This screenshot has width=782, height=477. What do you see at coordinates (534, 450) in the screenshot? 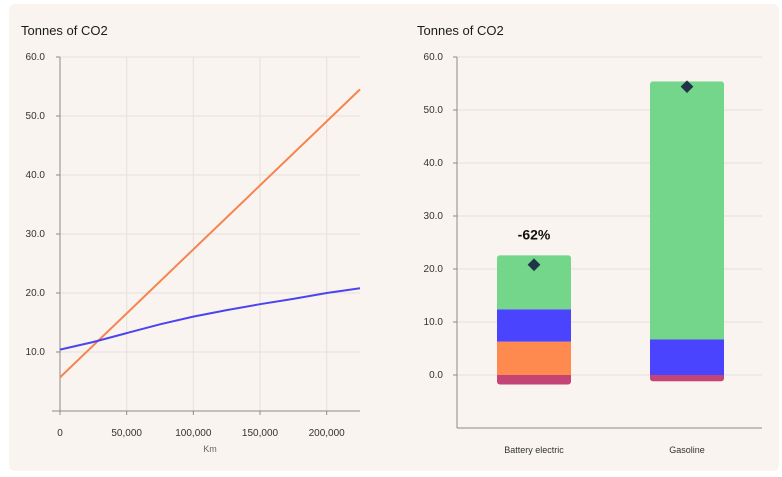
I see `category-label: Battery electric` at bounding box center [534, 450].